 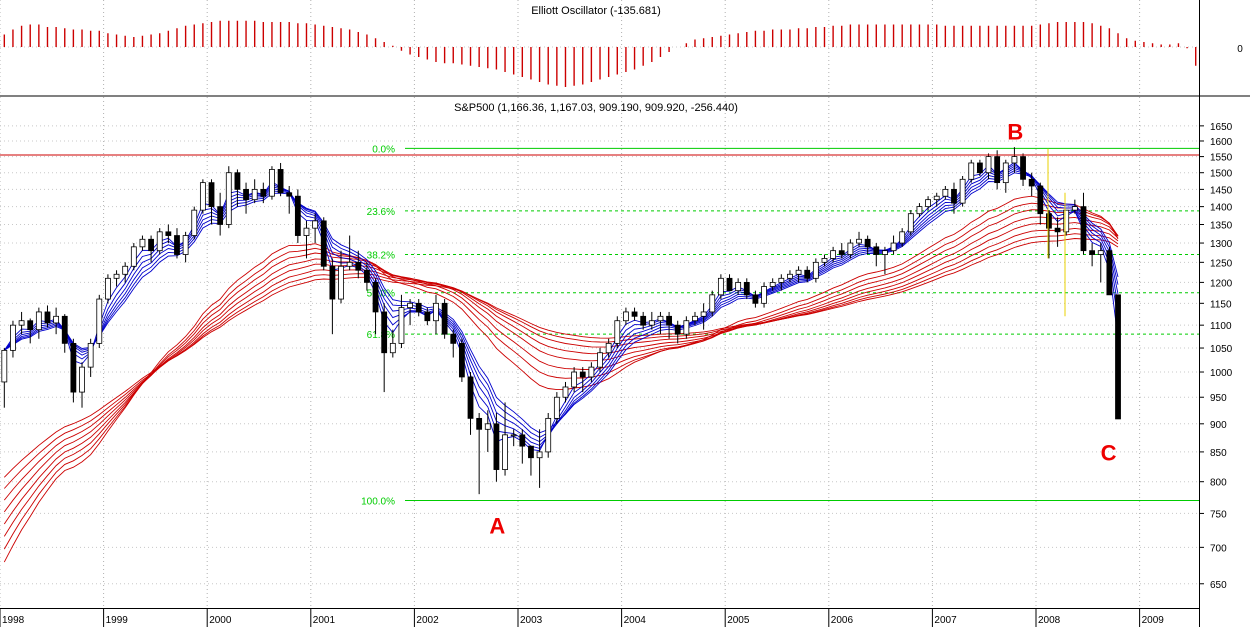 I want to click on price-label: 1650, so click(x=1221, y=127).